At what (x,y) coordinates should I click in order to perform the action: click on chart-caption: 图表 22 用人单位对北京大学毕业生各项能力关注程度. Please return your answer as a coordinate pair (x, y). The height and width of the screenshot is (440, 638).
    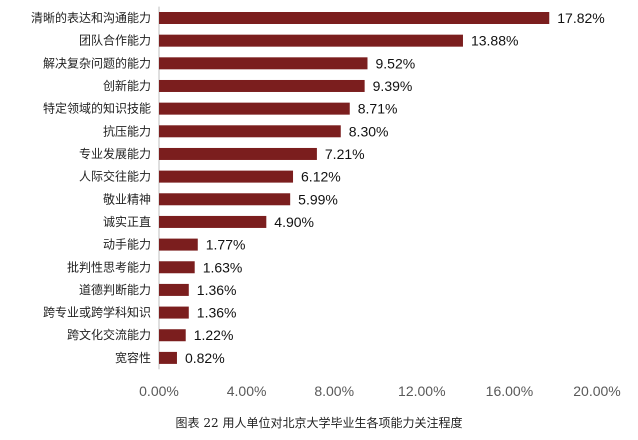
    Looking at the image, I should click on (319, 423).